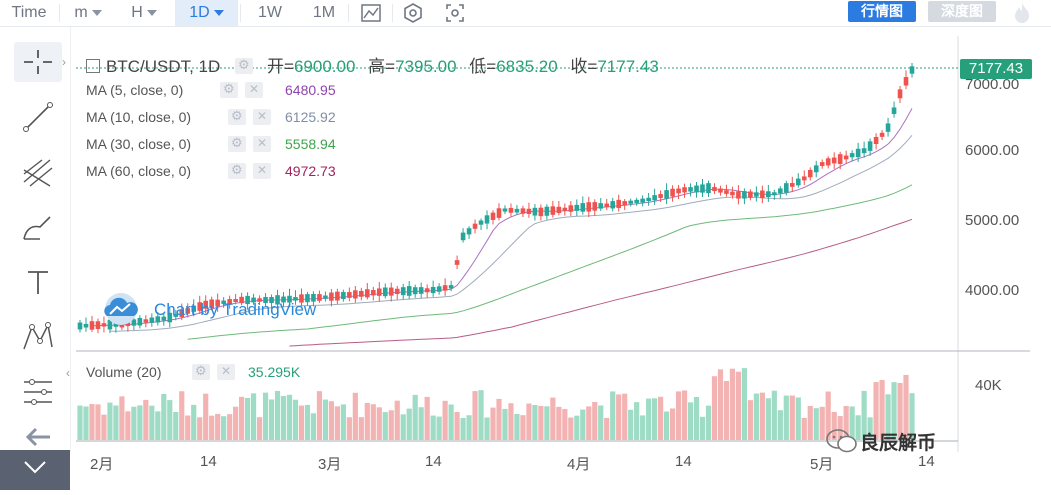 This screenshot has height=495, width=1051. I want to click on tradingview-watermark: Chart by TradingView, so click(206, 310).